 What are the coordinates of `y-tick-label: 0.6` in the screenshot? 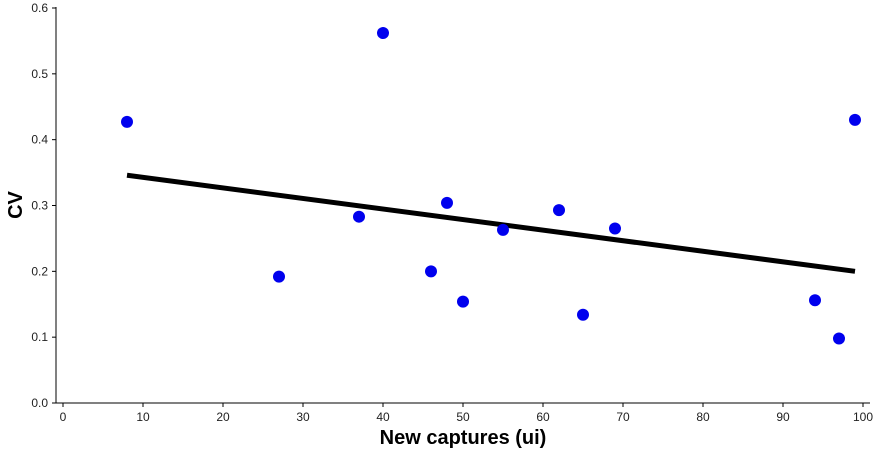 It's located at (39, 8).